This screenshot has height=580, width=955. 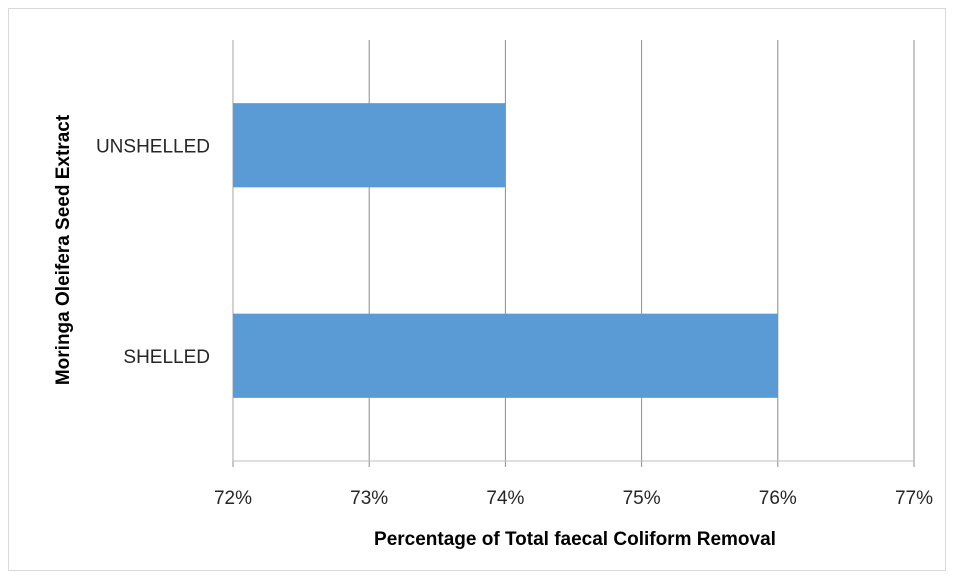 What do you see at coordinates (778, 498) in the screenshot?
I see `x-tick-label: 76%` at bounding box center [778, 498].